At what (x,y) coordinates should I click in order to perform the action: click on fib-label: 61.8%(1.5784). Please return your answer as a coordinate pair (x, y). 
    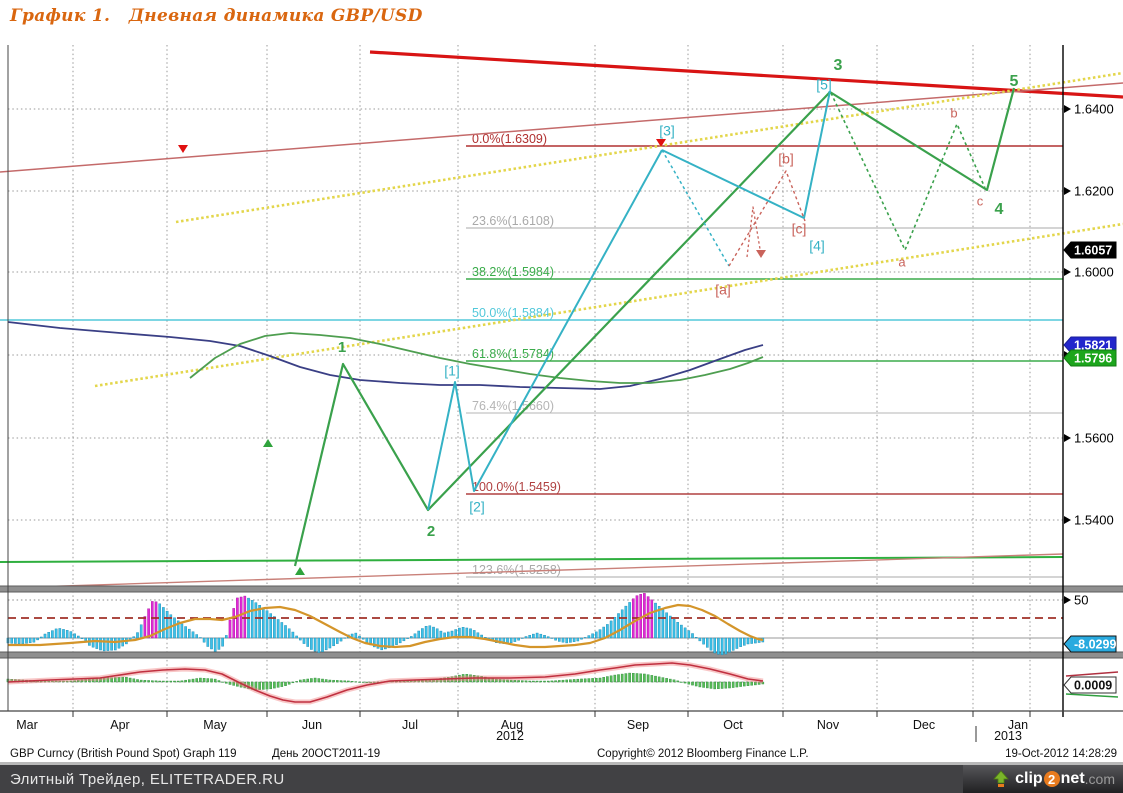
    Looking at the image, I should click on (513, 354).